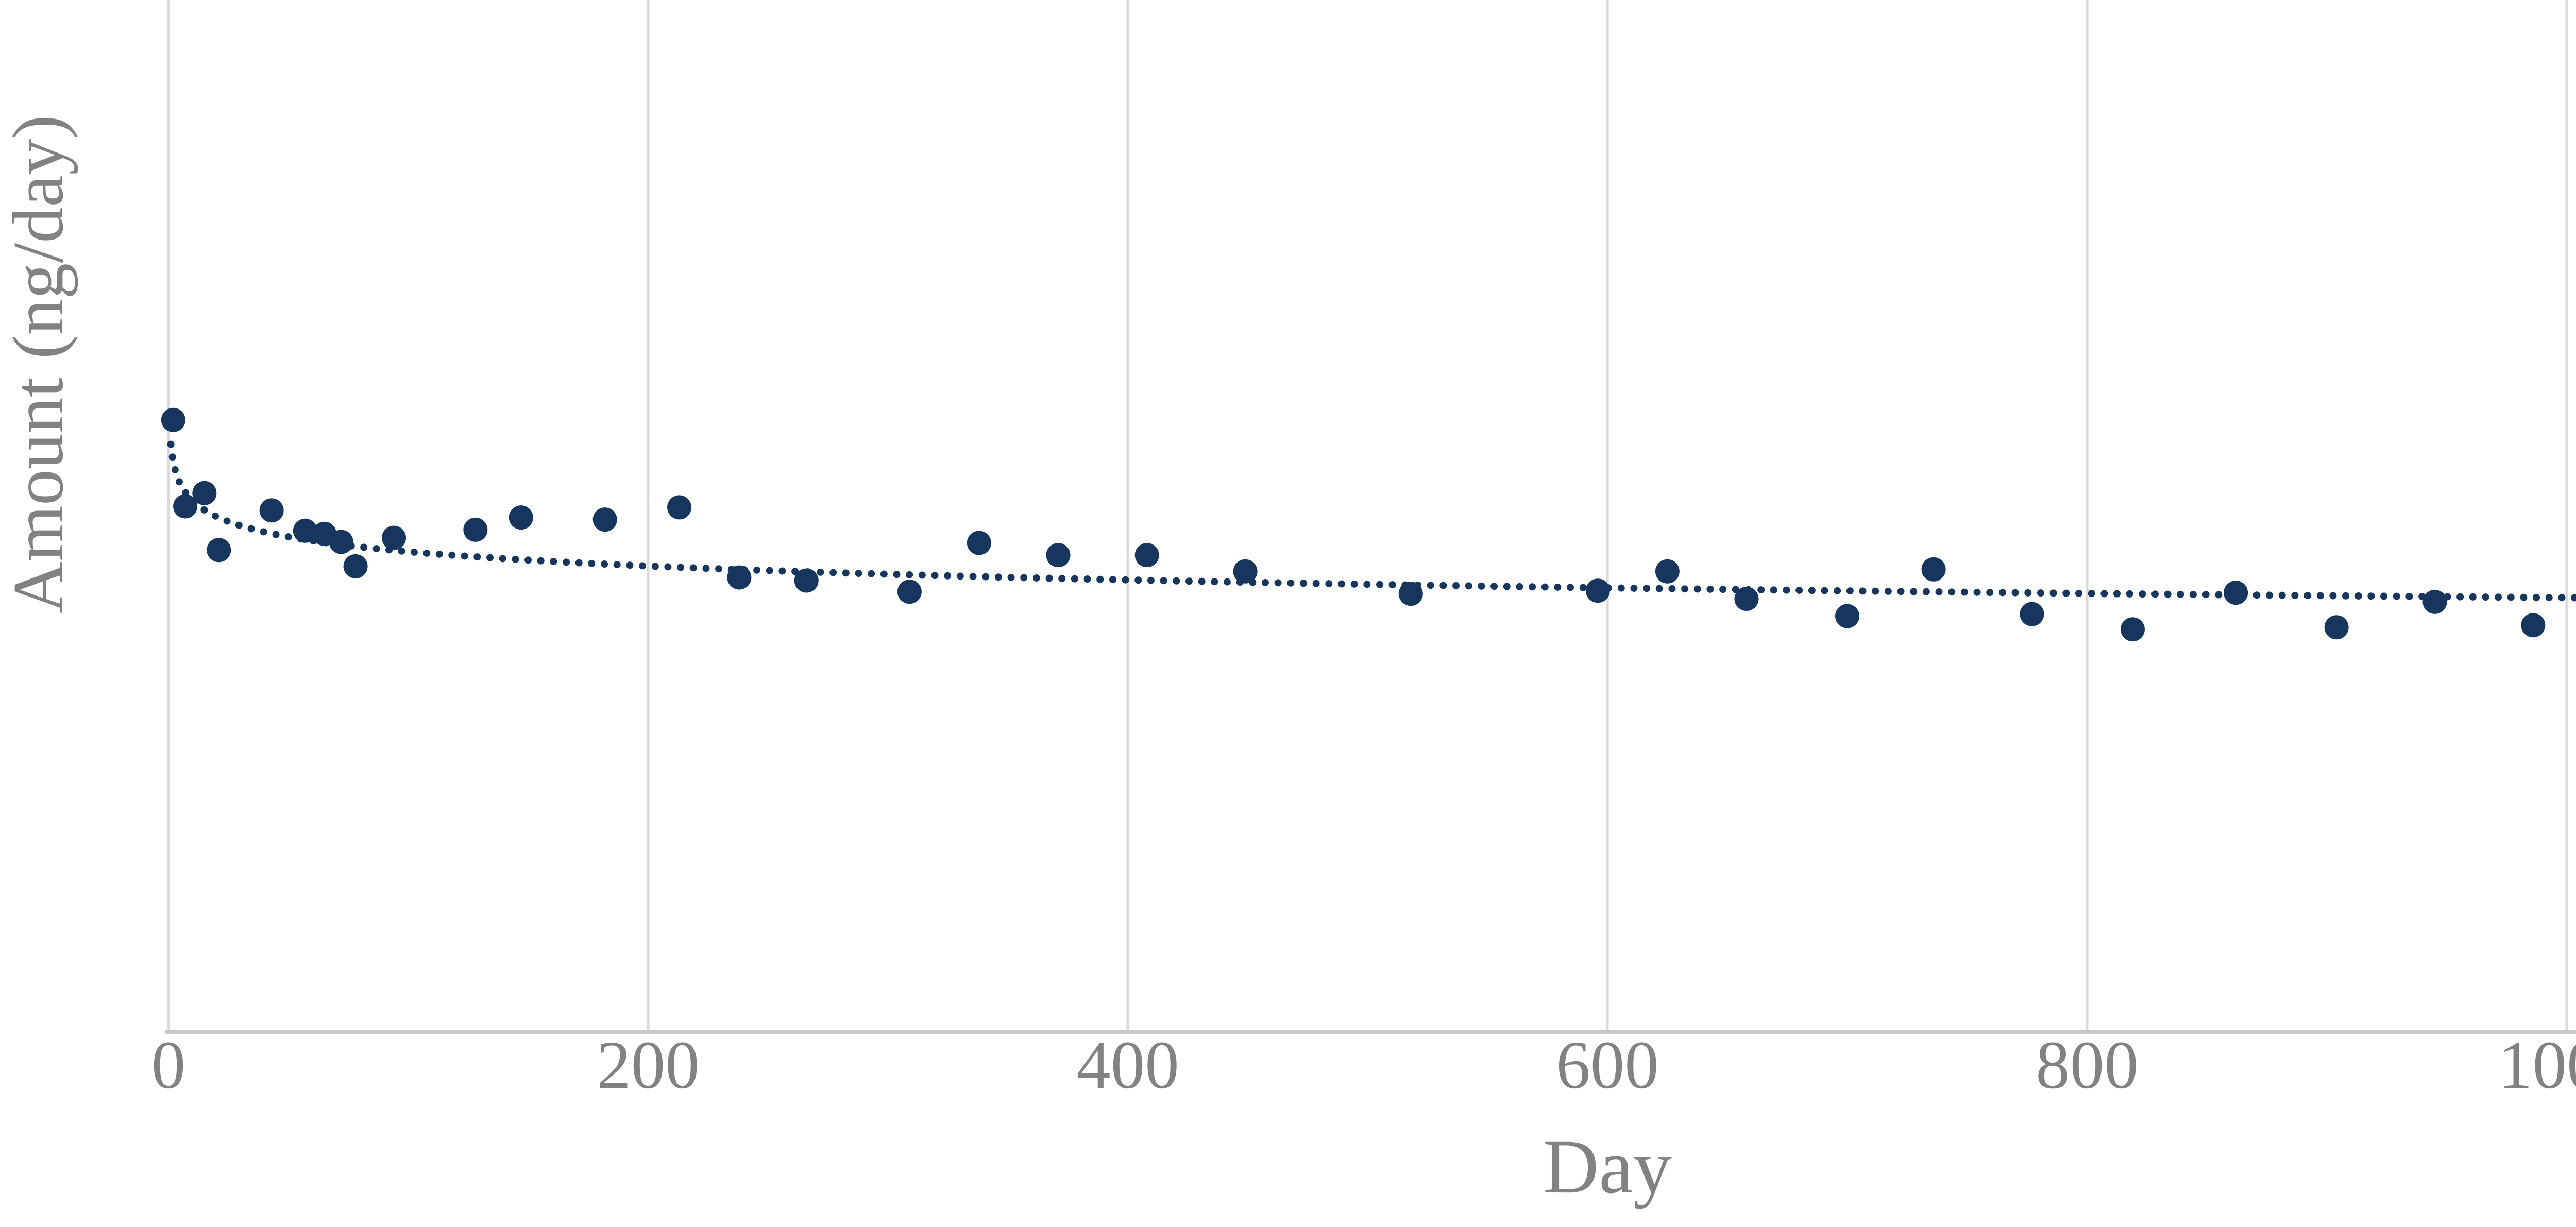 The width and height of the screenshot is (2576, 1227). Describe the element at coordinates (1371, 521) in the screenshot. I see `trendline` at that location.